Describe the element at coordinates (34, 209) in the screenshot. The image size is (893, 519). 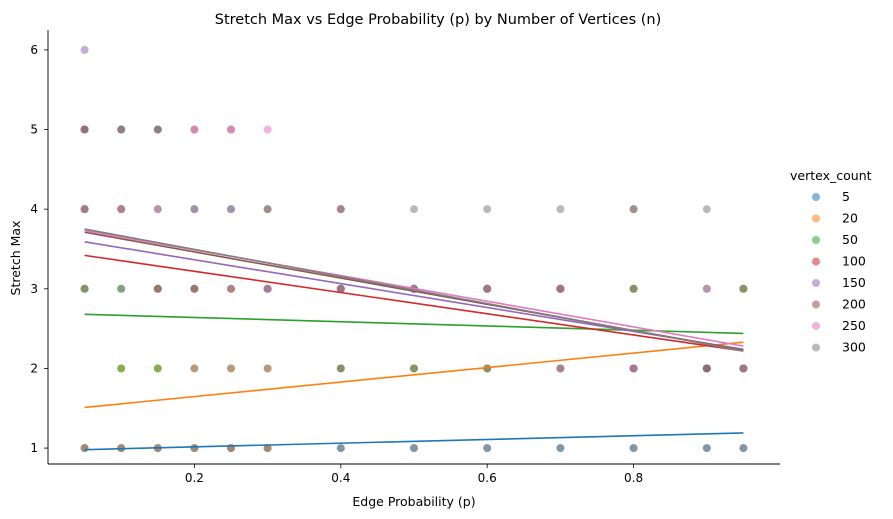
I see `y-tick-label: 4` at that location.